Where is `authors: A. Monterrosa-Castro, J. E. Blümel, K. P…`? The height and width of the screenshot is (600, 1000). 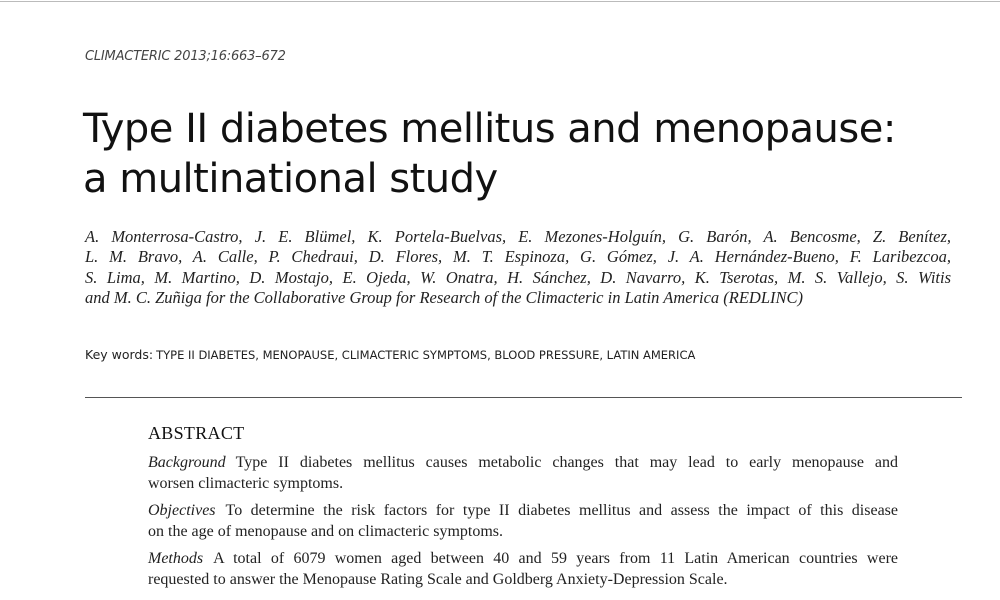
authors: A. Monterrosa-Castro, J. E. Blümel, K. P… is located at coordinates (518, 267).